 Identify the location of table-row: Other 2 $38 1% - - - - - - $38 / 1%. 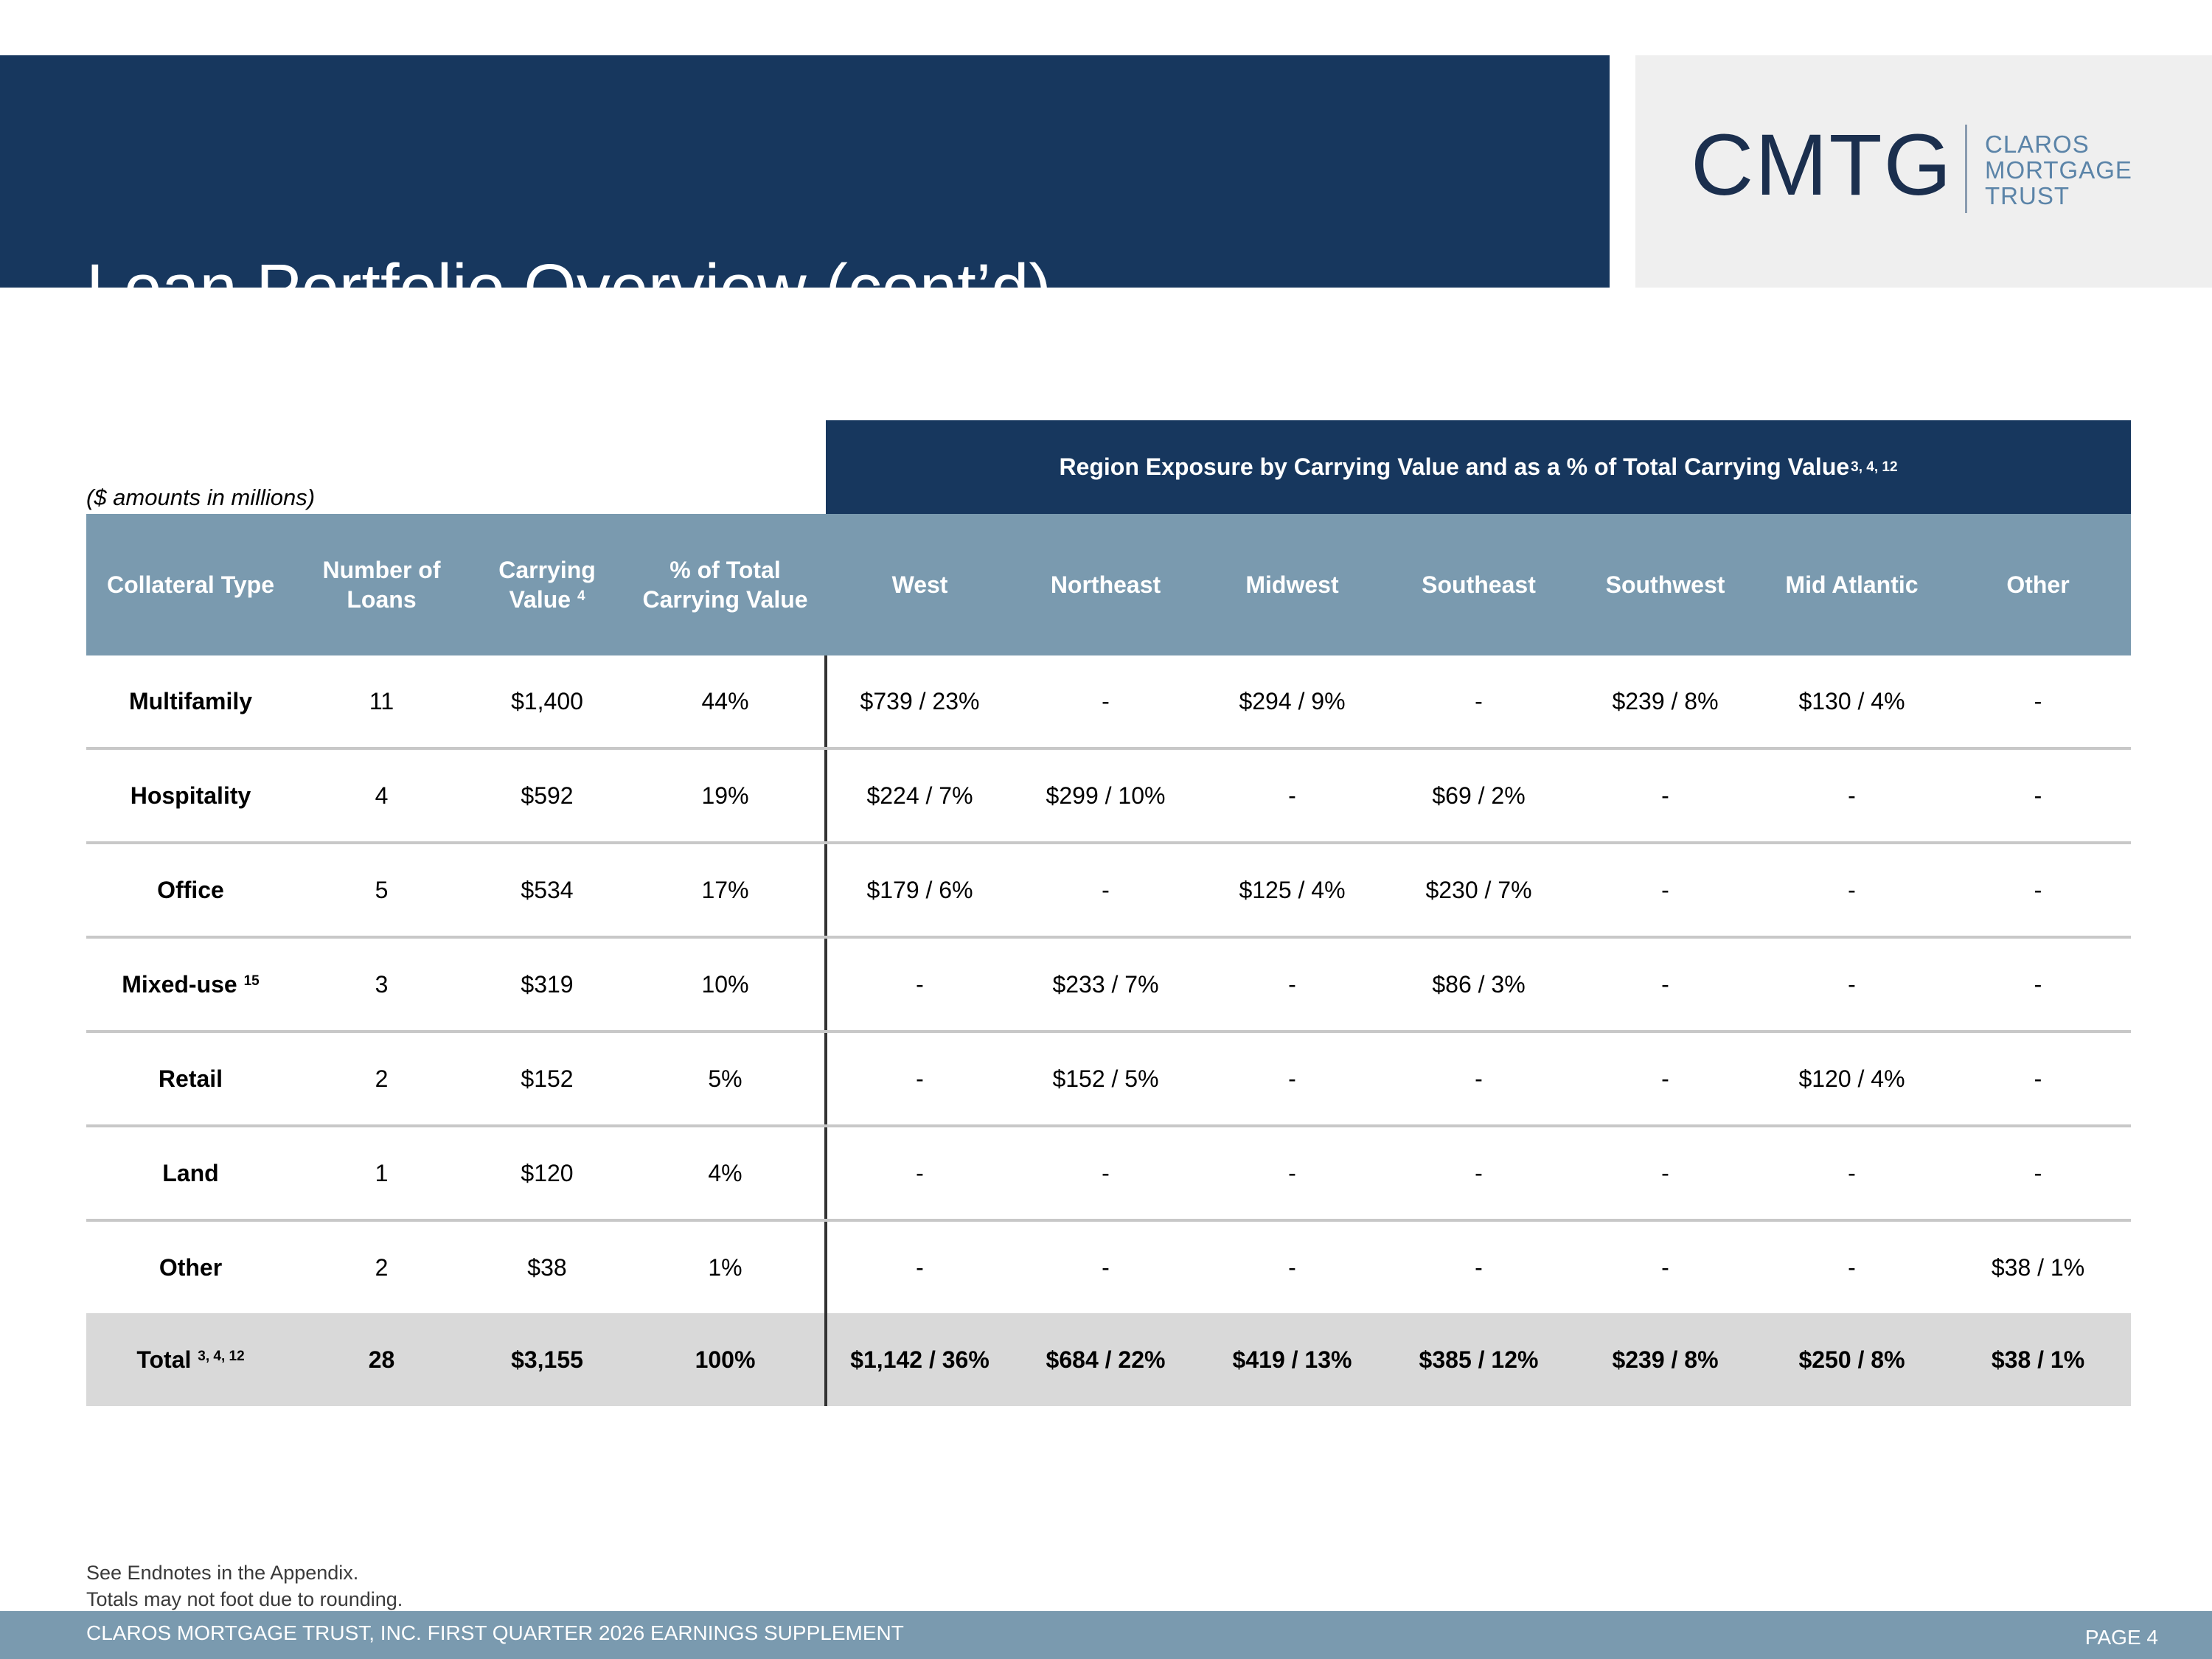
(1108, 1266).